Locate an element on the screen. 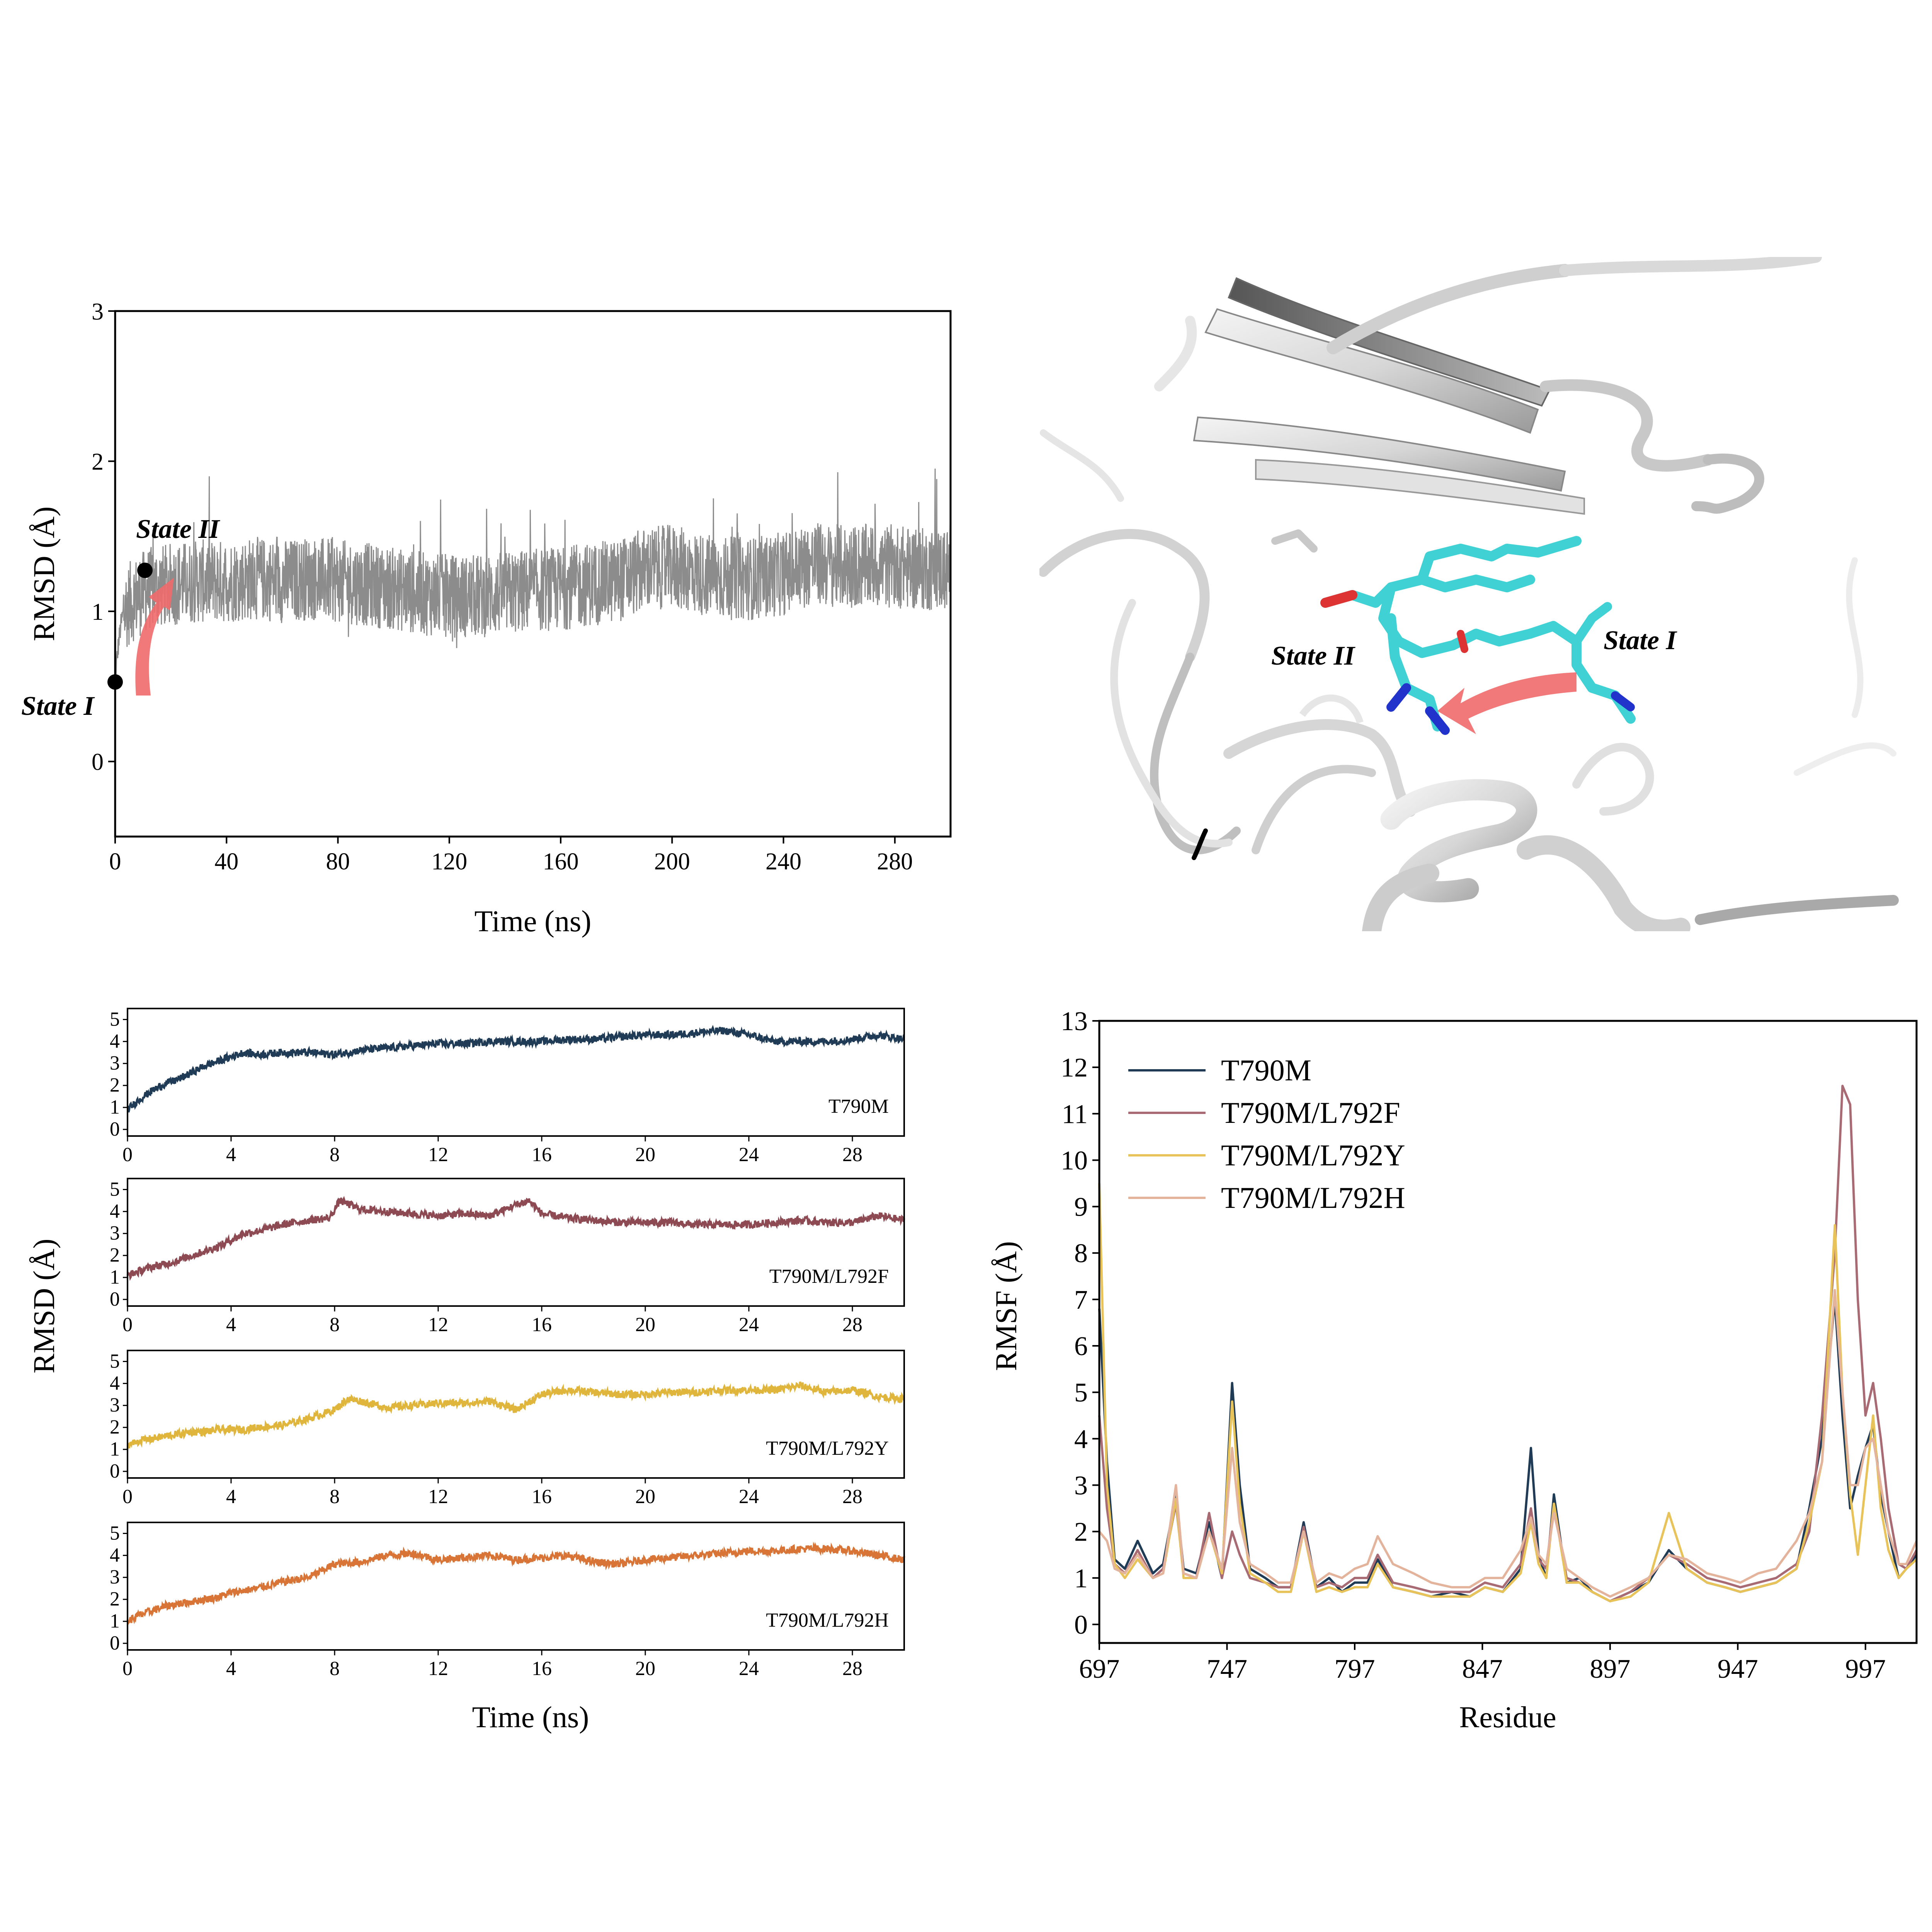  panel-c-series-label: T790M/L792F is located at coordinates (829, 1276).